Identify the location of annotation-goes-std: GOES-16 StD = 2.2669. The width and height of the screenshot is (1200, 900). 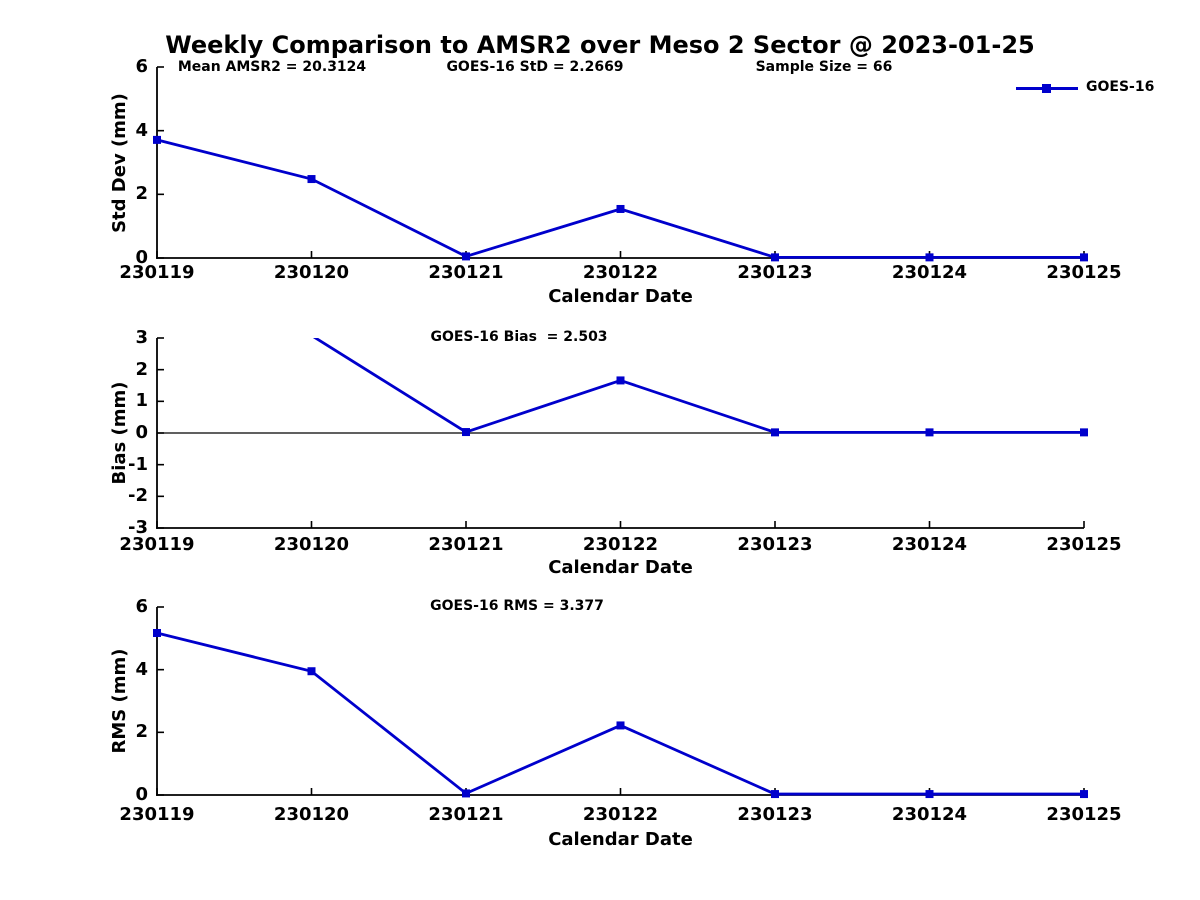
(535, 67).